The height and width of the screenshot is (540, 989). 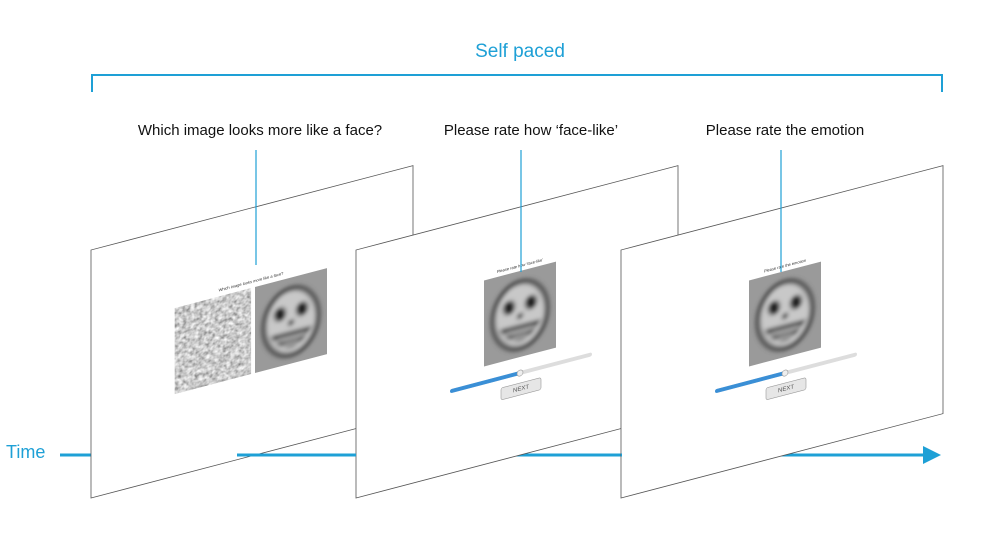 What do you see at coordinates (932, 455) in the screenshot?
I see `arrow-head` at bounding box center [932, 455].